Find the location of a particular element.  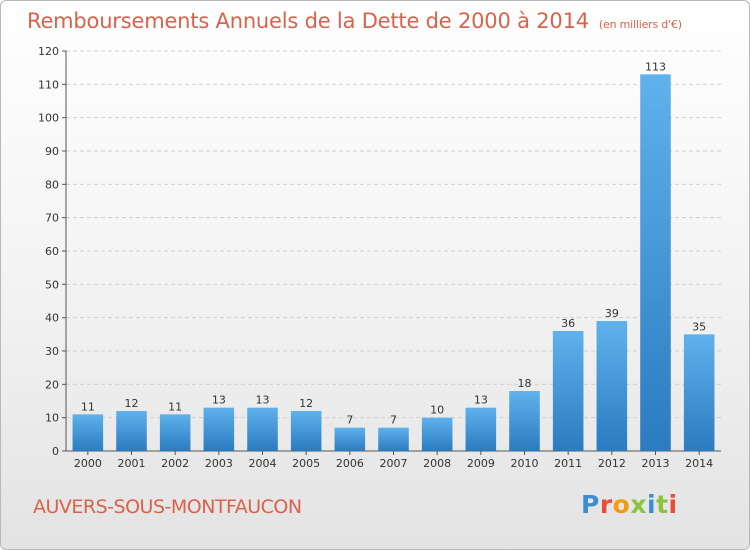

logo-letter: x is located at coordinates (638, 504).